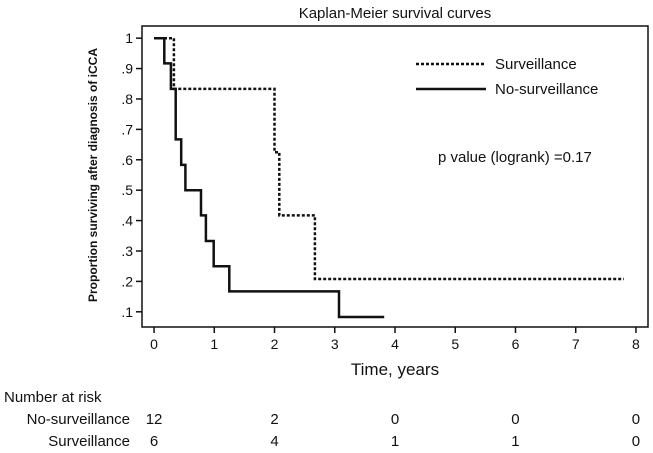 Image resolution: width=653 pixels, height=453 pixels. I want to click on y-tick-label: .4, so click(127, 221).